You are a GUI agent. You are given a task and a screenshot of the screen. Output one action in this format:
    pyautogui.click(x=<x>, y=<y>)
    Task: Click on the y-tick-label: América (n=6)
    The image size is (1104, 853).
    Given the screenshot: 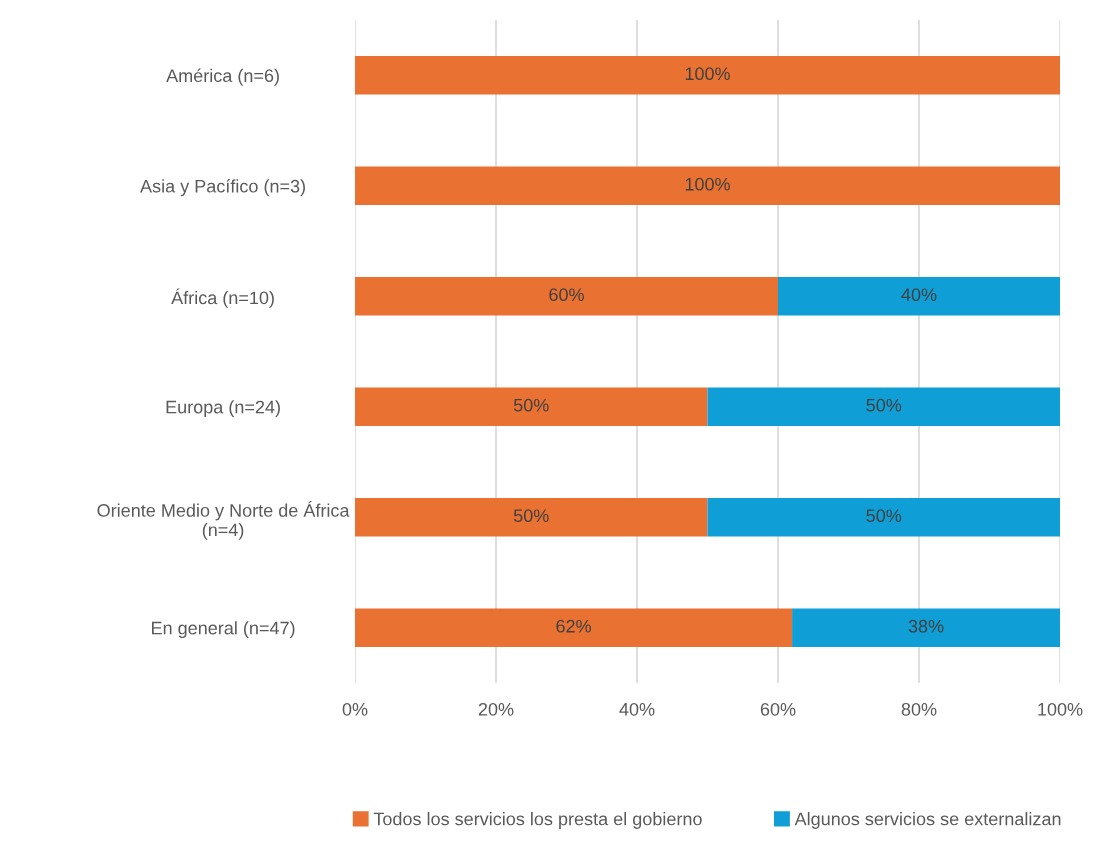 What is the action you would take?
    pyautogui.click(x=222, y=77)
    